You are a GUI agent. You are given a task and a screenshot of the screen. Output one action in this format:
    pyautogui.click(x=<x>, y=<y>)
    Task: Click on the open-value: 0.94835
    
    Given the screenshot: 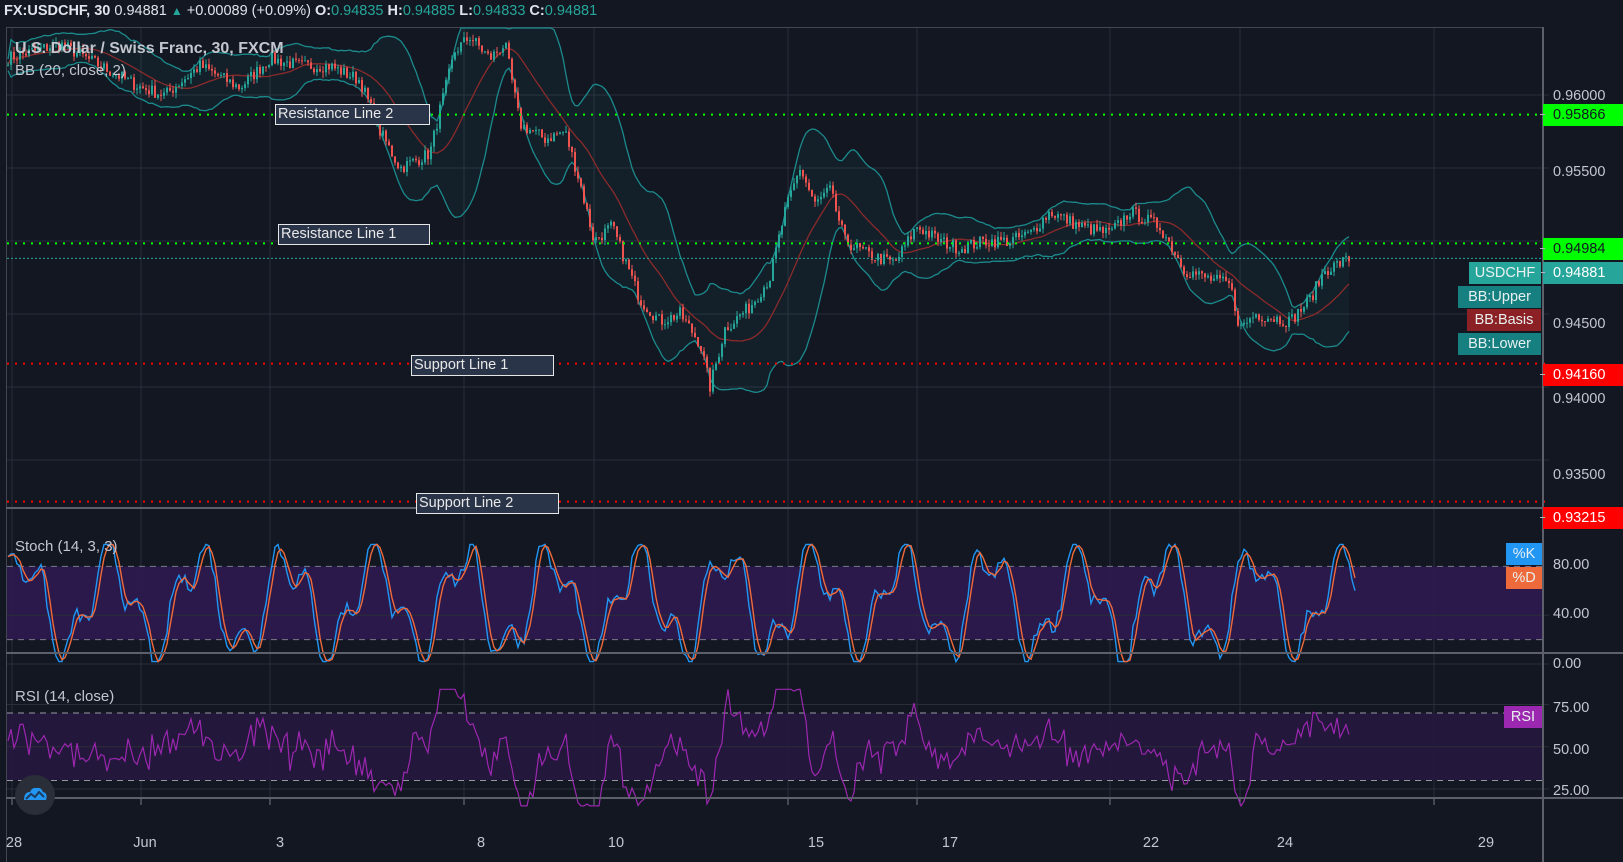 What is the action you would take?
    pyautogui.click(x=357, y=11)
    